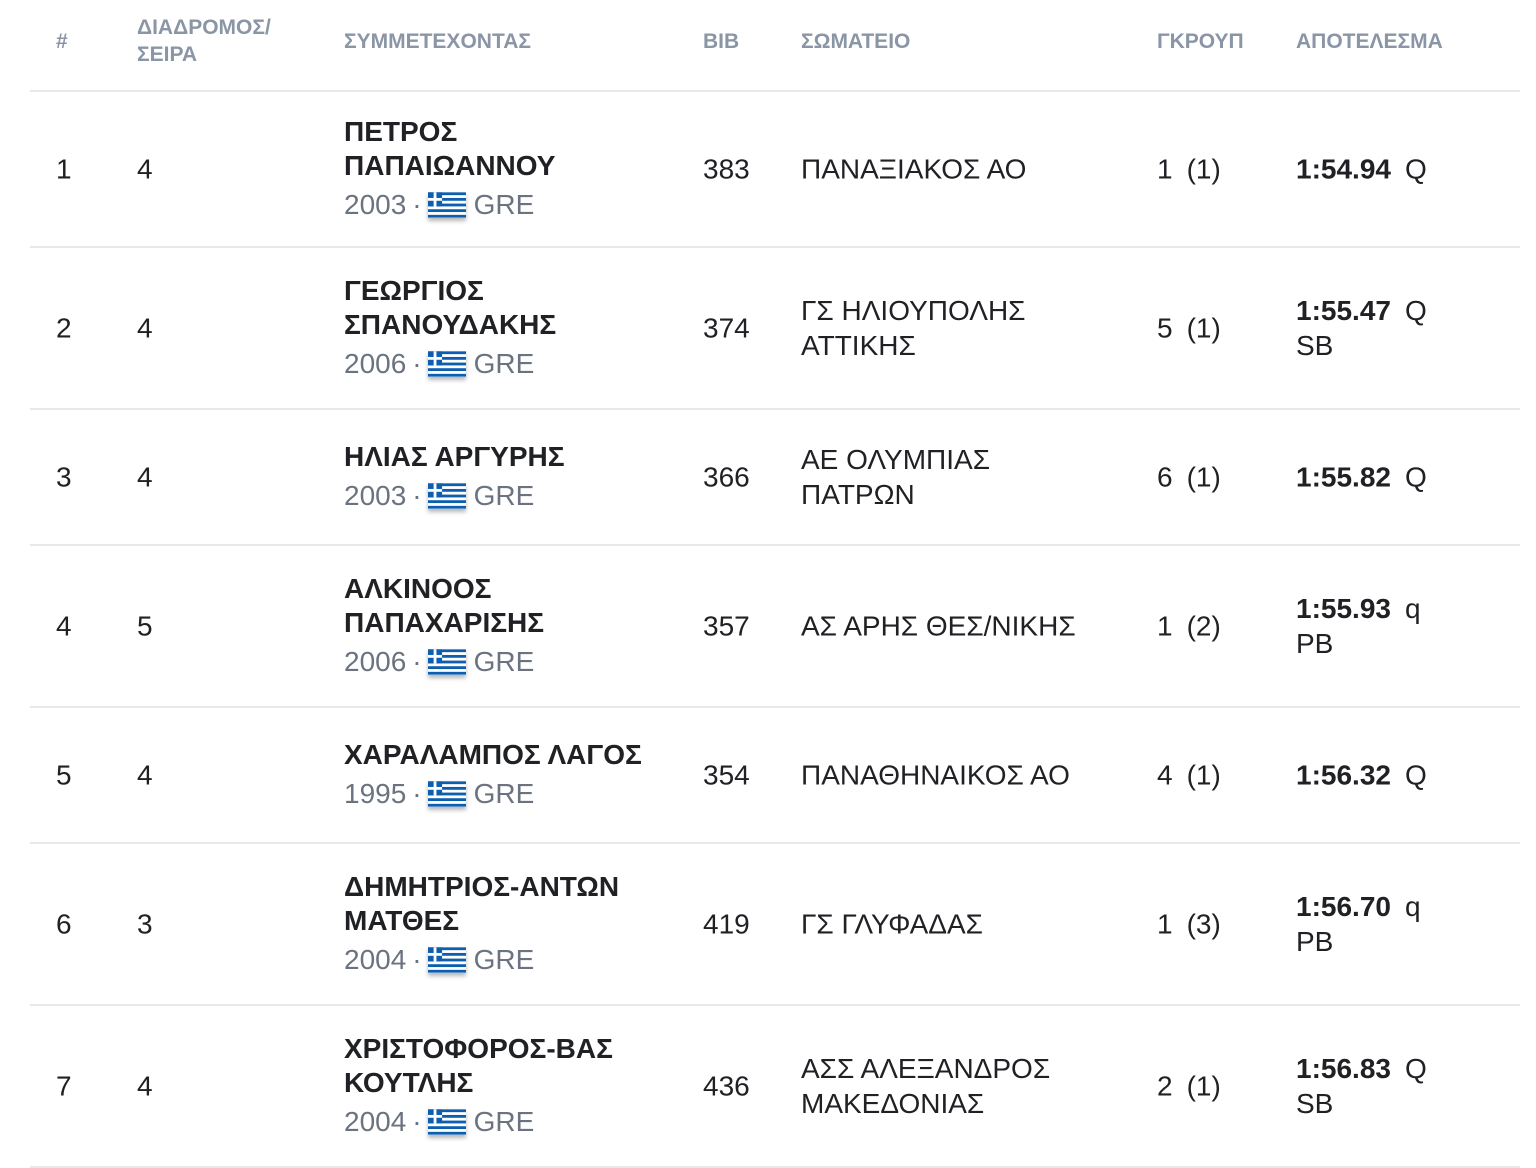  What do you see at coordinates (1361, 775) in the screenshot?
I see `result-cell: 1:56.32 Q` at bounding box center [1361, 775].